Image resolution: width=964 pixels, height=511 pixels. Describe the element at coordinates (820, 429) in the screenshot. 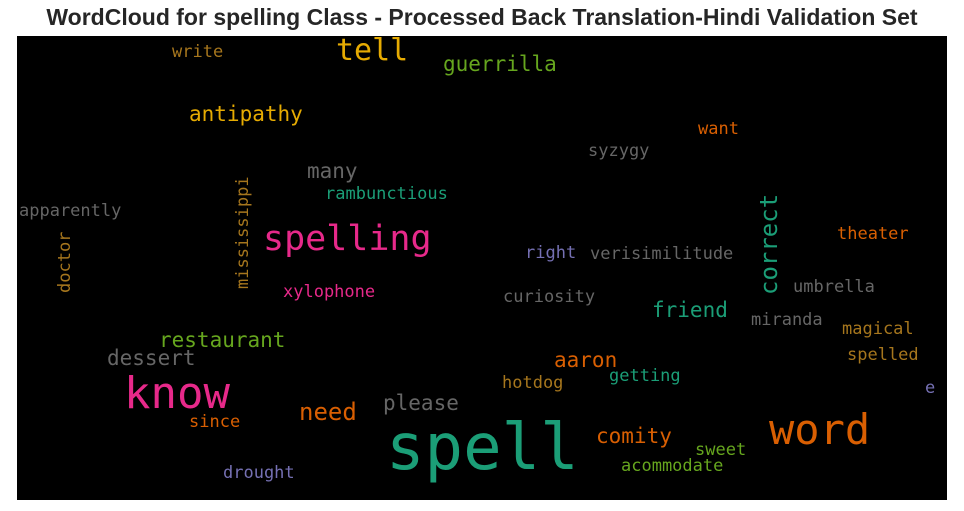

I see `word-word: word` at that location.